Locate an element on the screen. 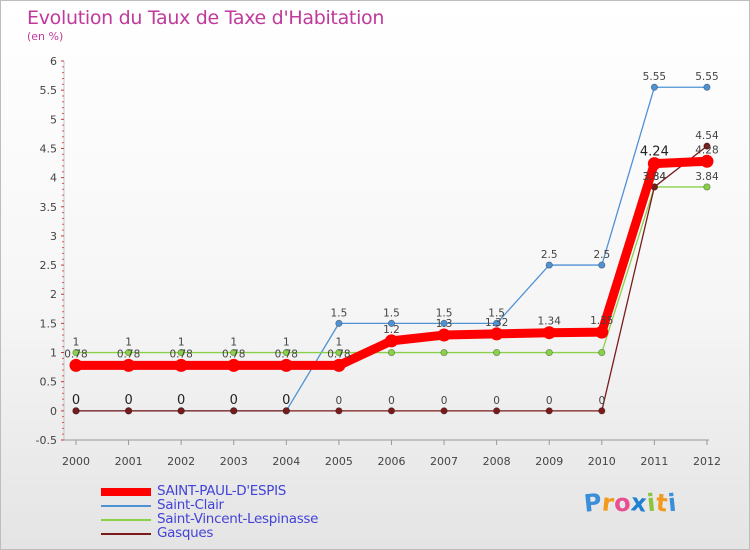 The width and height of the screenshot is (750, 550). x-tick-label: 2006 is located at coordinates (391, 461).